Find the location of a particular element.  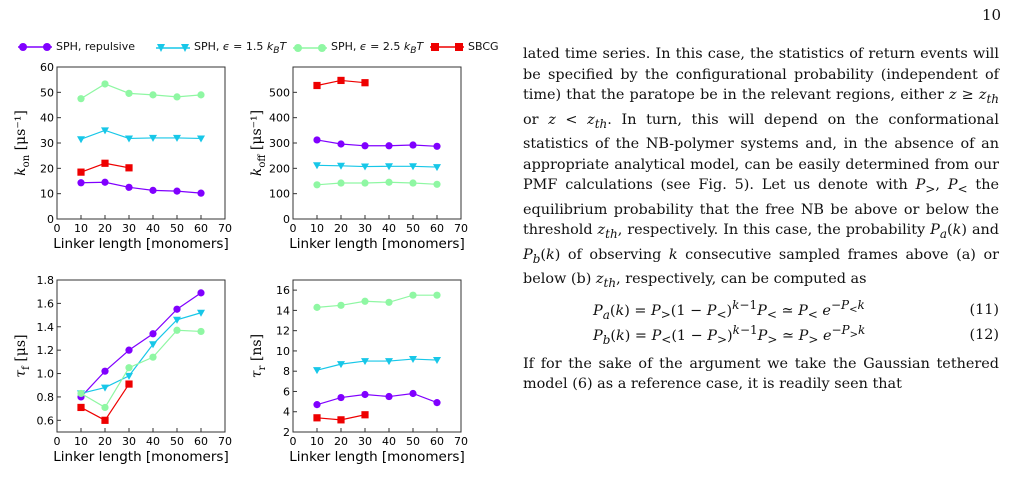

y-tick-label: 2 is located at coordinates (286, 432).